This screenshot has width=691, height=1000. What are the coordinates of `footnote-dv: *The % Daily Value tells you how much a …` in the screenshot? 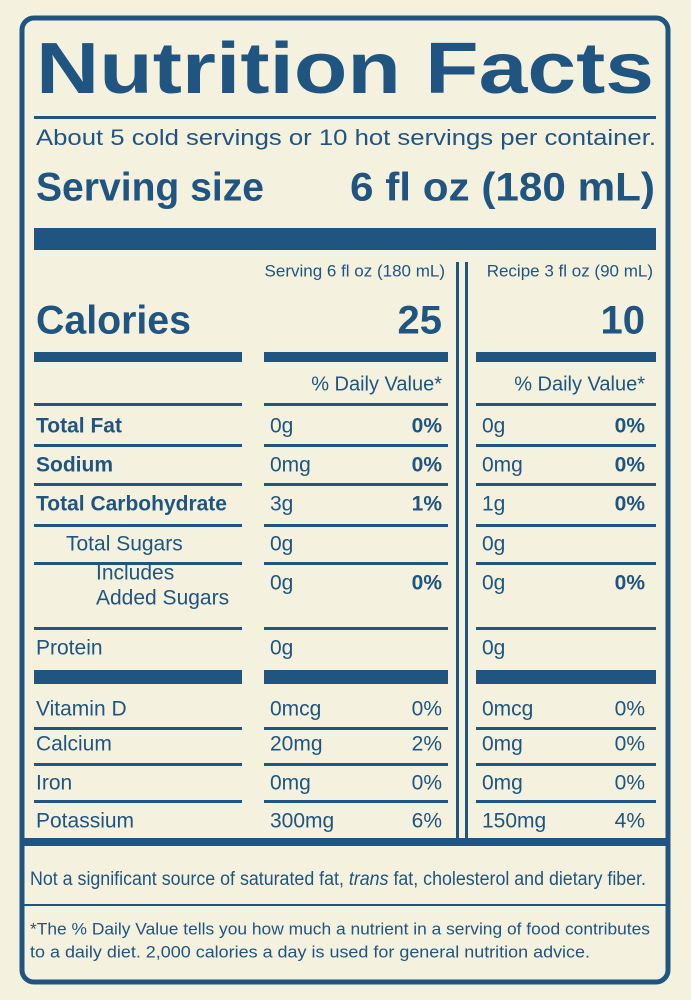 It's located at (340, 928).